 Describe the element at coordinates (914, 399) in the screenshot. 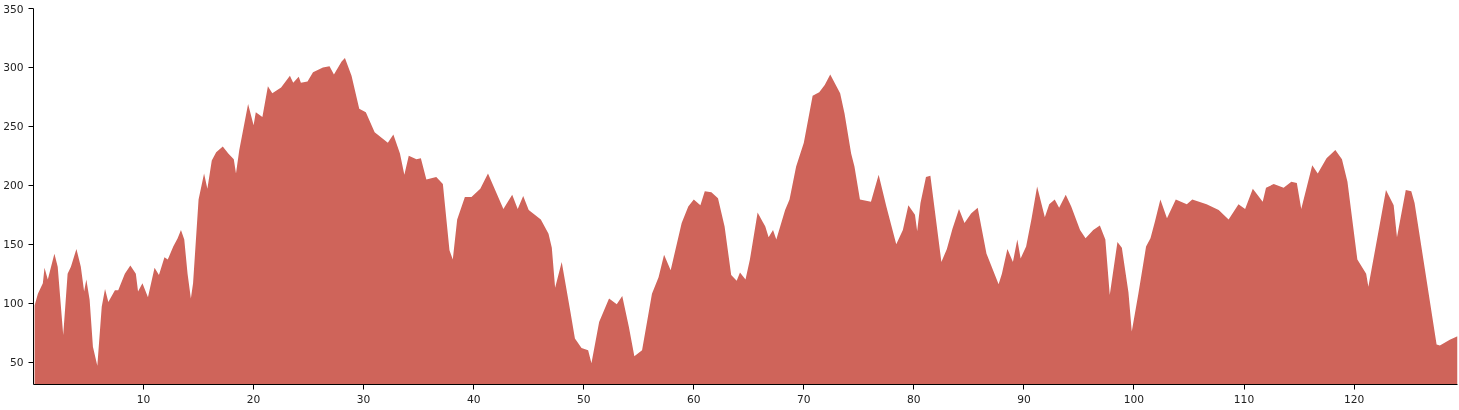

I see `x-tick-label: 80` at that location.